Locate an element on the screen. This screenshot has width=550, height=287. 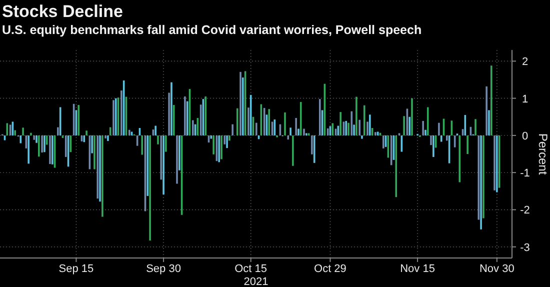
y-tick-label: 0 is located at coordinates (525, 136).